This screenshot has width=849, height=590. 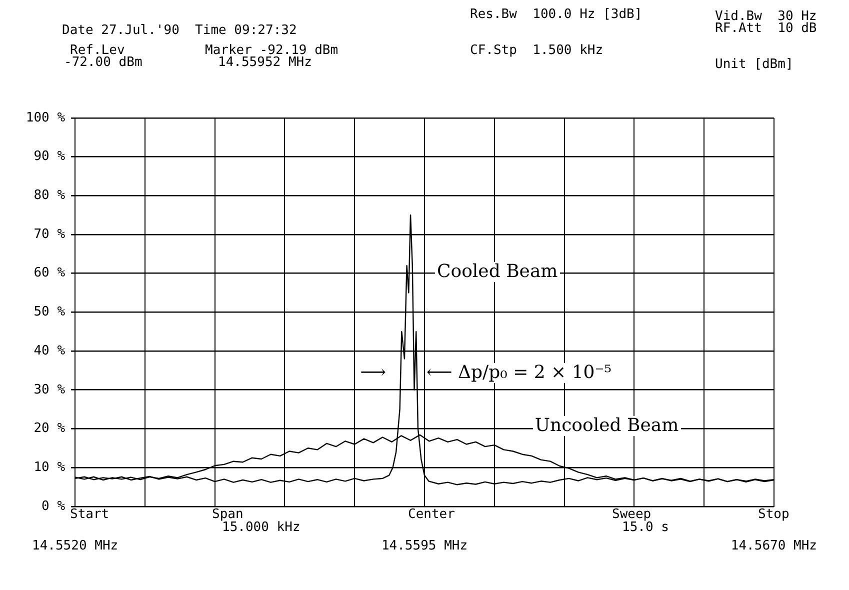 What do you see at coordinates (75, 546) in the screenshot?
I see `x-tick-label: 14.5520 MHz` at bounding box center [75, 546].